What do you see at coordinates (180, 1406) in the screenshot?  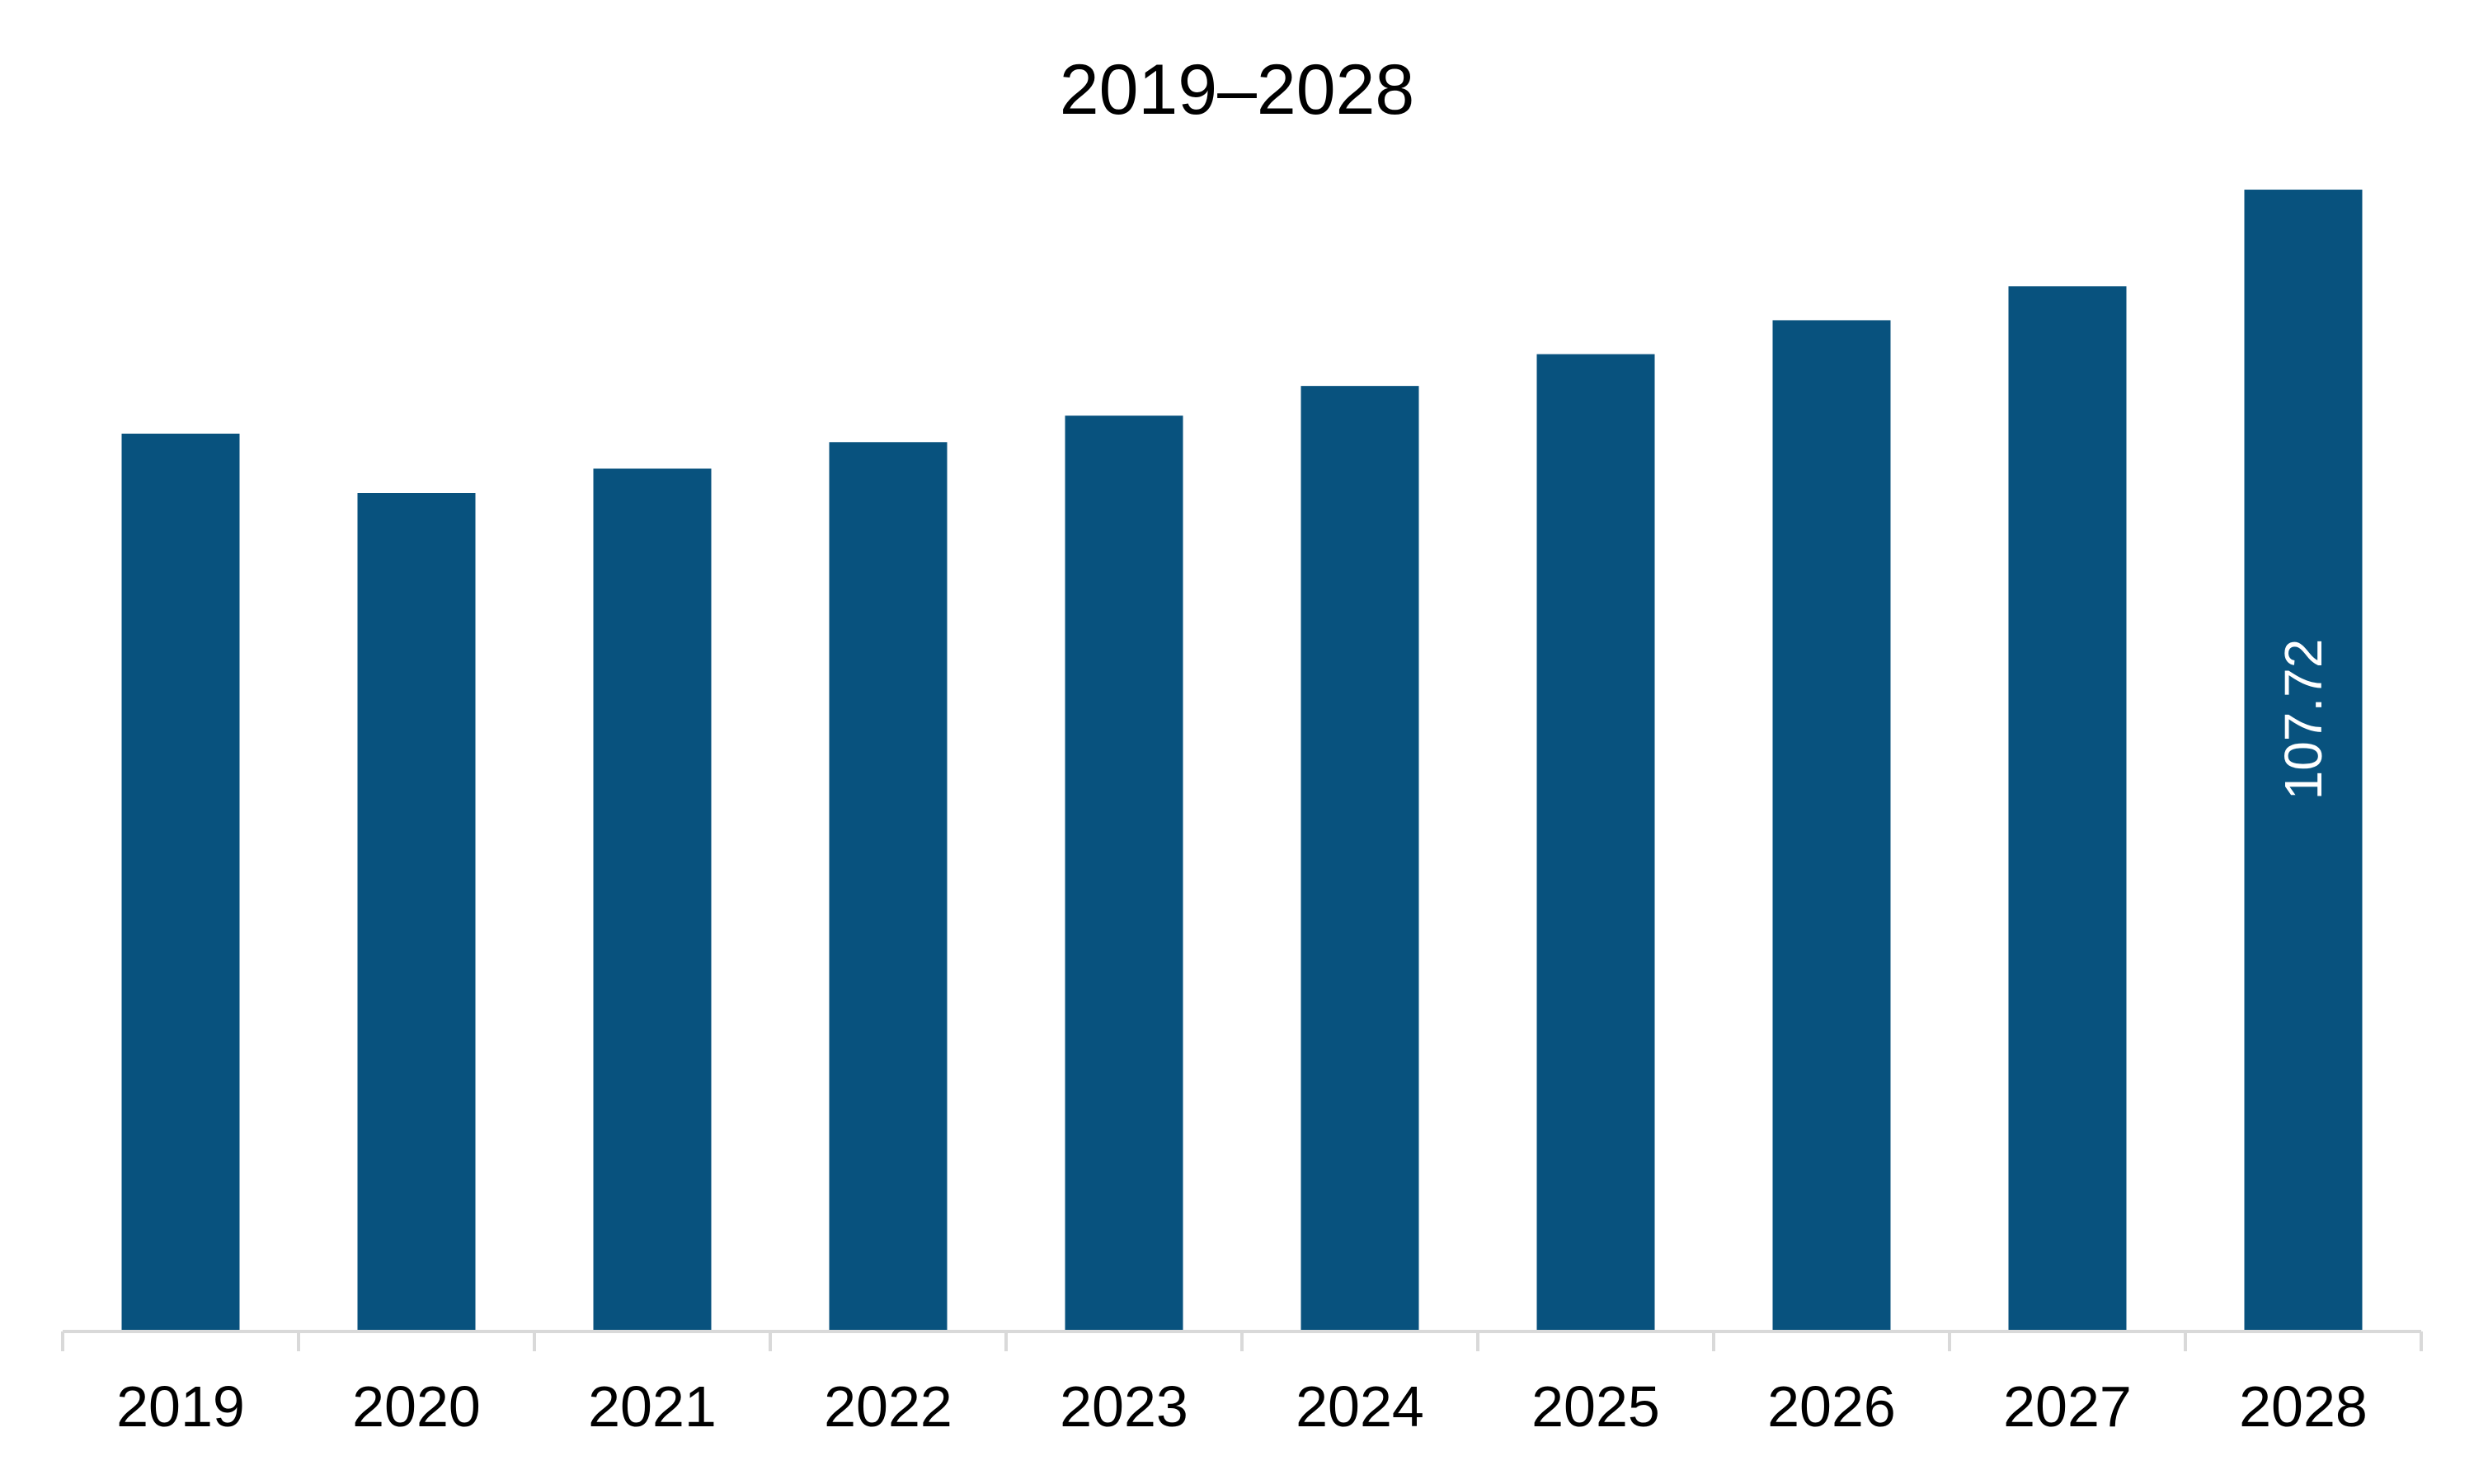 I see `x-tick-label-2019: 2019` at bounding box center [180, 1406].